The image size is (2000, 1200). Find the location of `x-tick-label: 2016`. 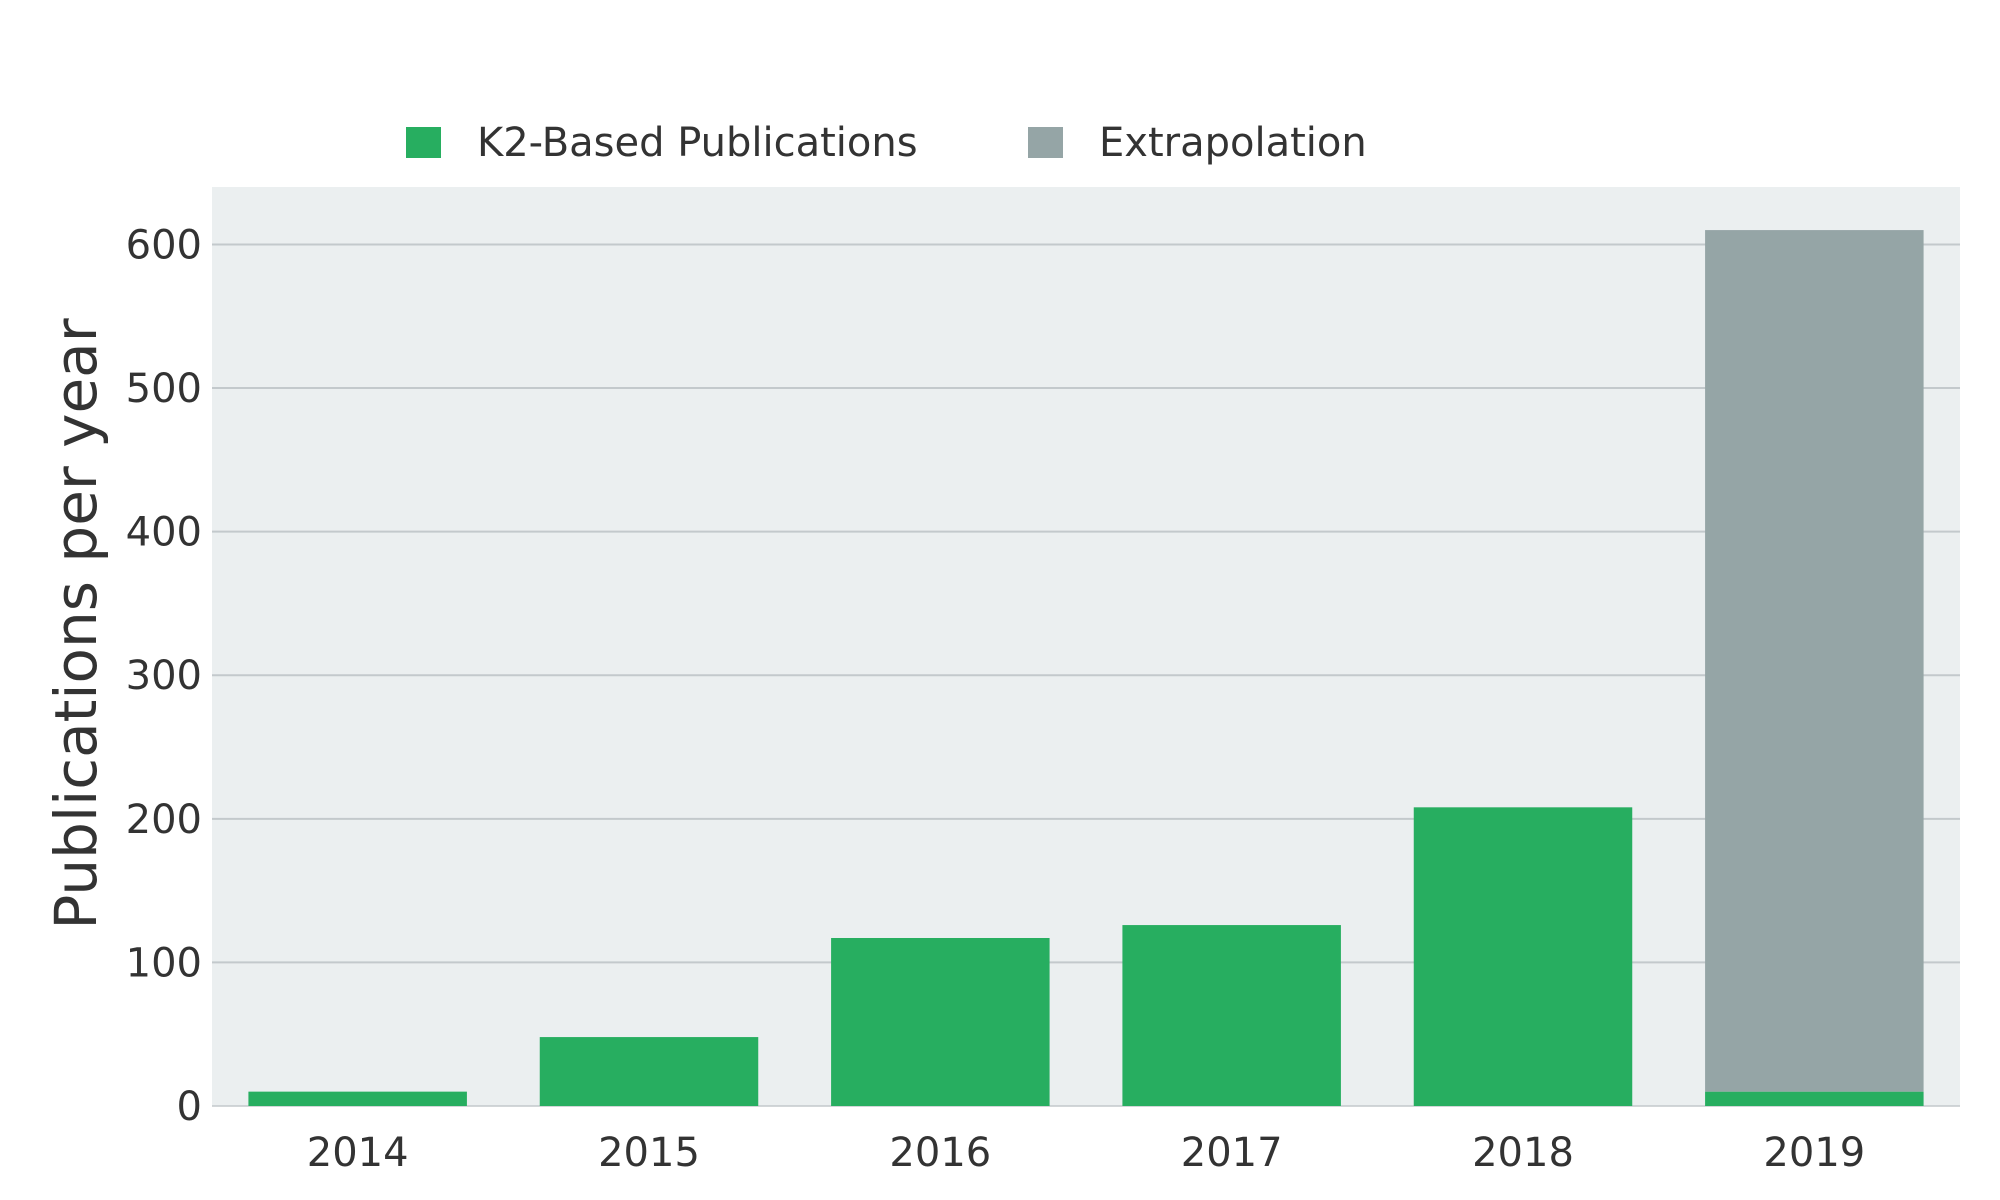

x-tick-label: 2016 is located at coordinates (940, 1153).